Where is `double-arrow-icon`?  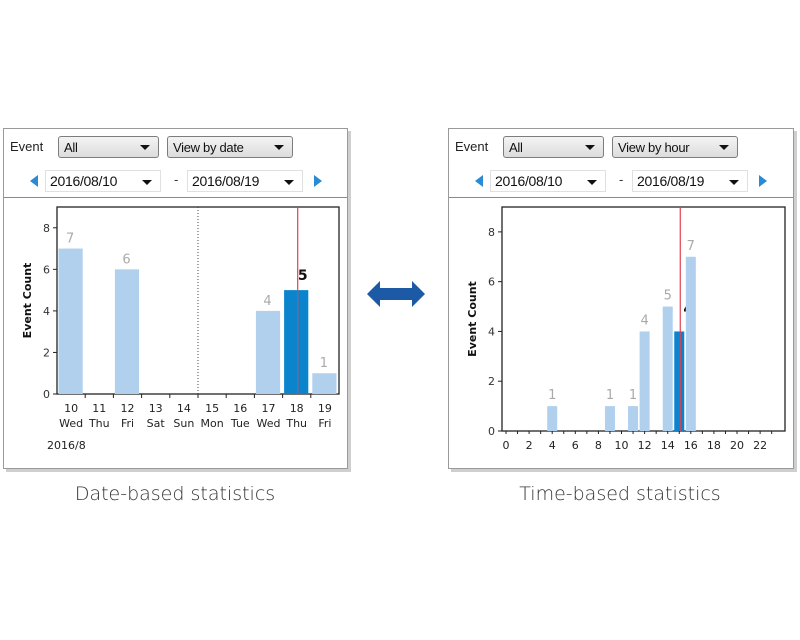
double-arrow-icon is located at coordinates (396, 294).